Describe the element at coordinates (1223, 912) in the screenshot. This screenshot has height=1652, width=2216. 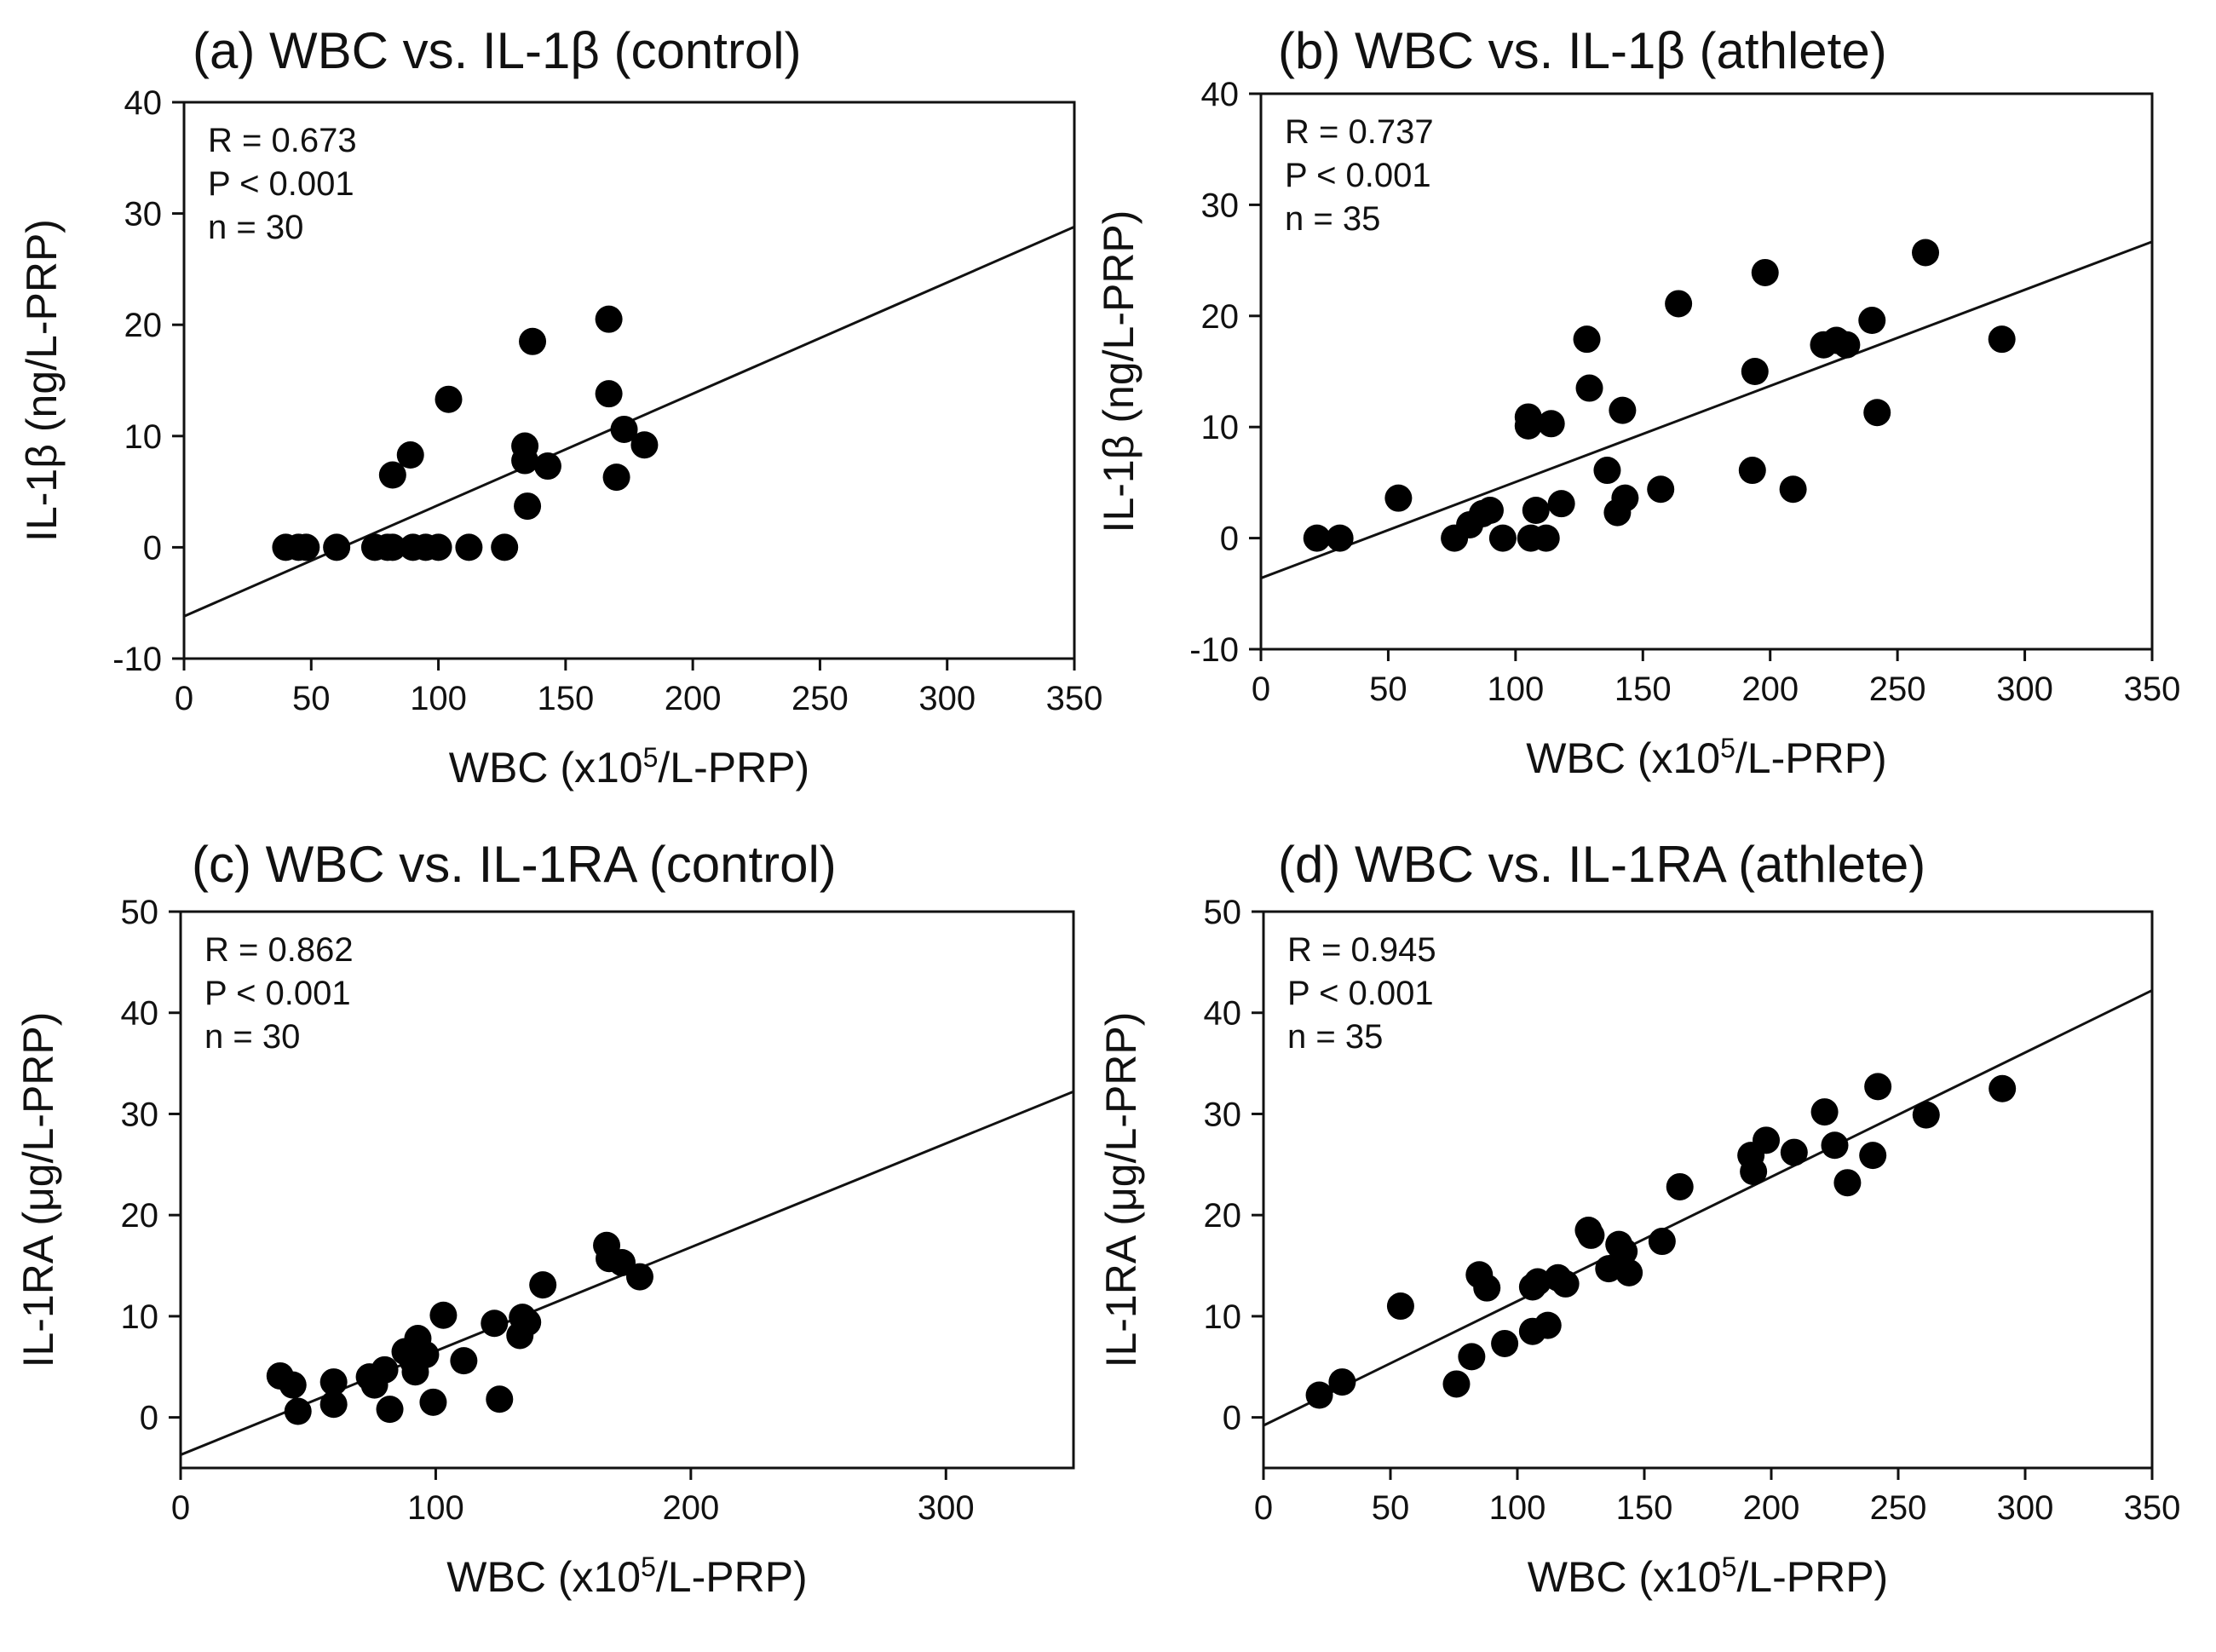
I see `y-tick-label: 50` at that location.